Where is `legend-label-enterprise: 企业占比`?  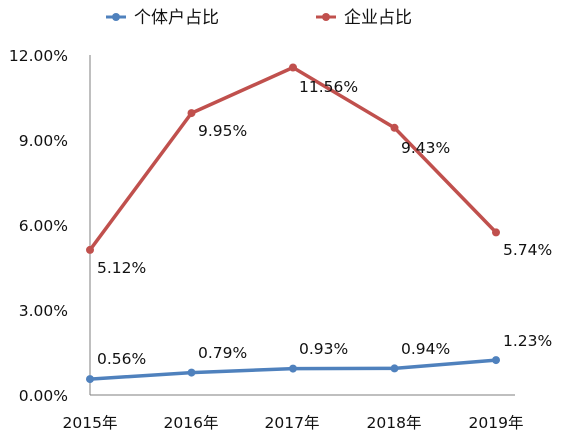
legend-label-enterprise: 企业占比 is located at coordinates (378, 18).